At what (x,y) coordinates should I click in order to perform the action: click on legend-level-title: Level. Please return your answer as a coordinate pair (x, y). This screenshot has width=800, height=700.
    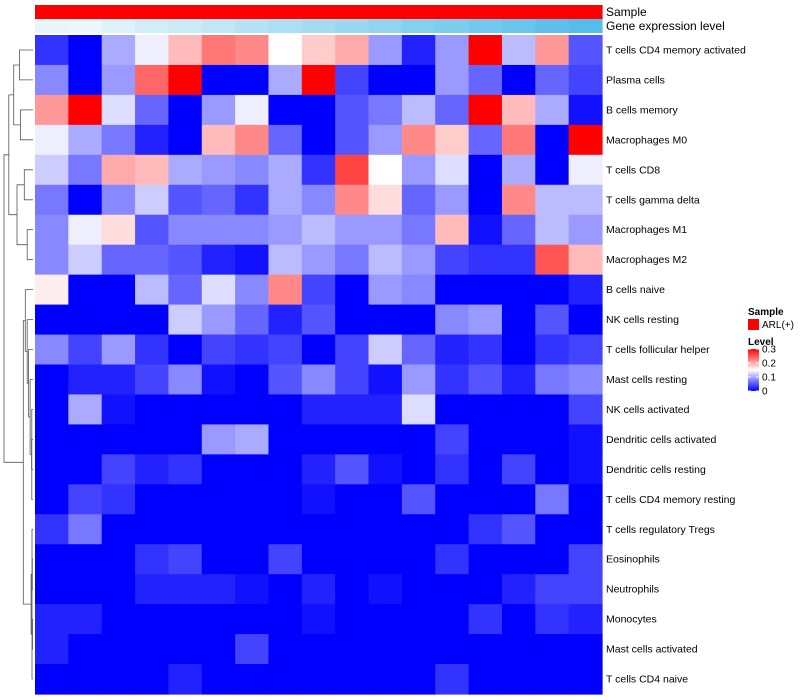
    Looking at the image, I should click on (761, 342).